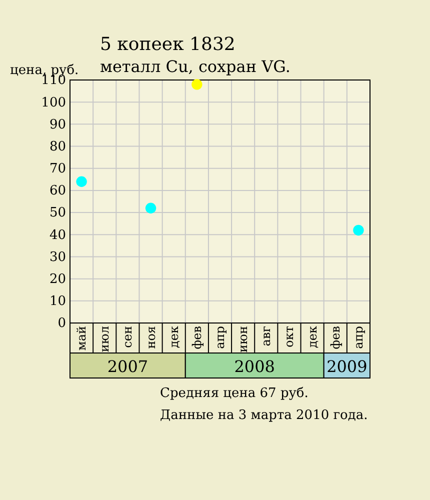 This screenshot has width=430, height=500. Describe the element at coordinates (168, 44) in the screenshot. I see `chart-title: 5 копеек 1832` at that location.